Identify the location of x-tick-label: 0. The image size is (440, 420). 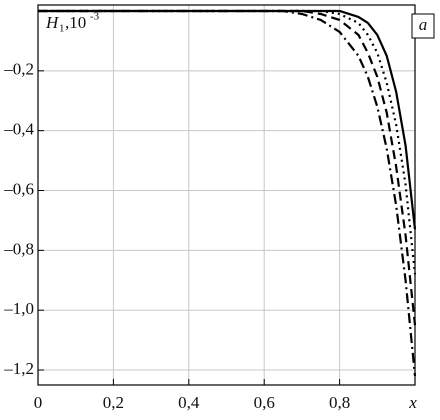
(38, 402).